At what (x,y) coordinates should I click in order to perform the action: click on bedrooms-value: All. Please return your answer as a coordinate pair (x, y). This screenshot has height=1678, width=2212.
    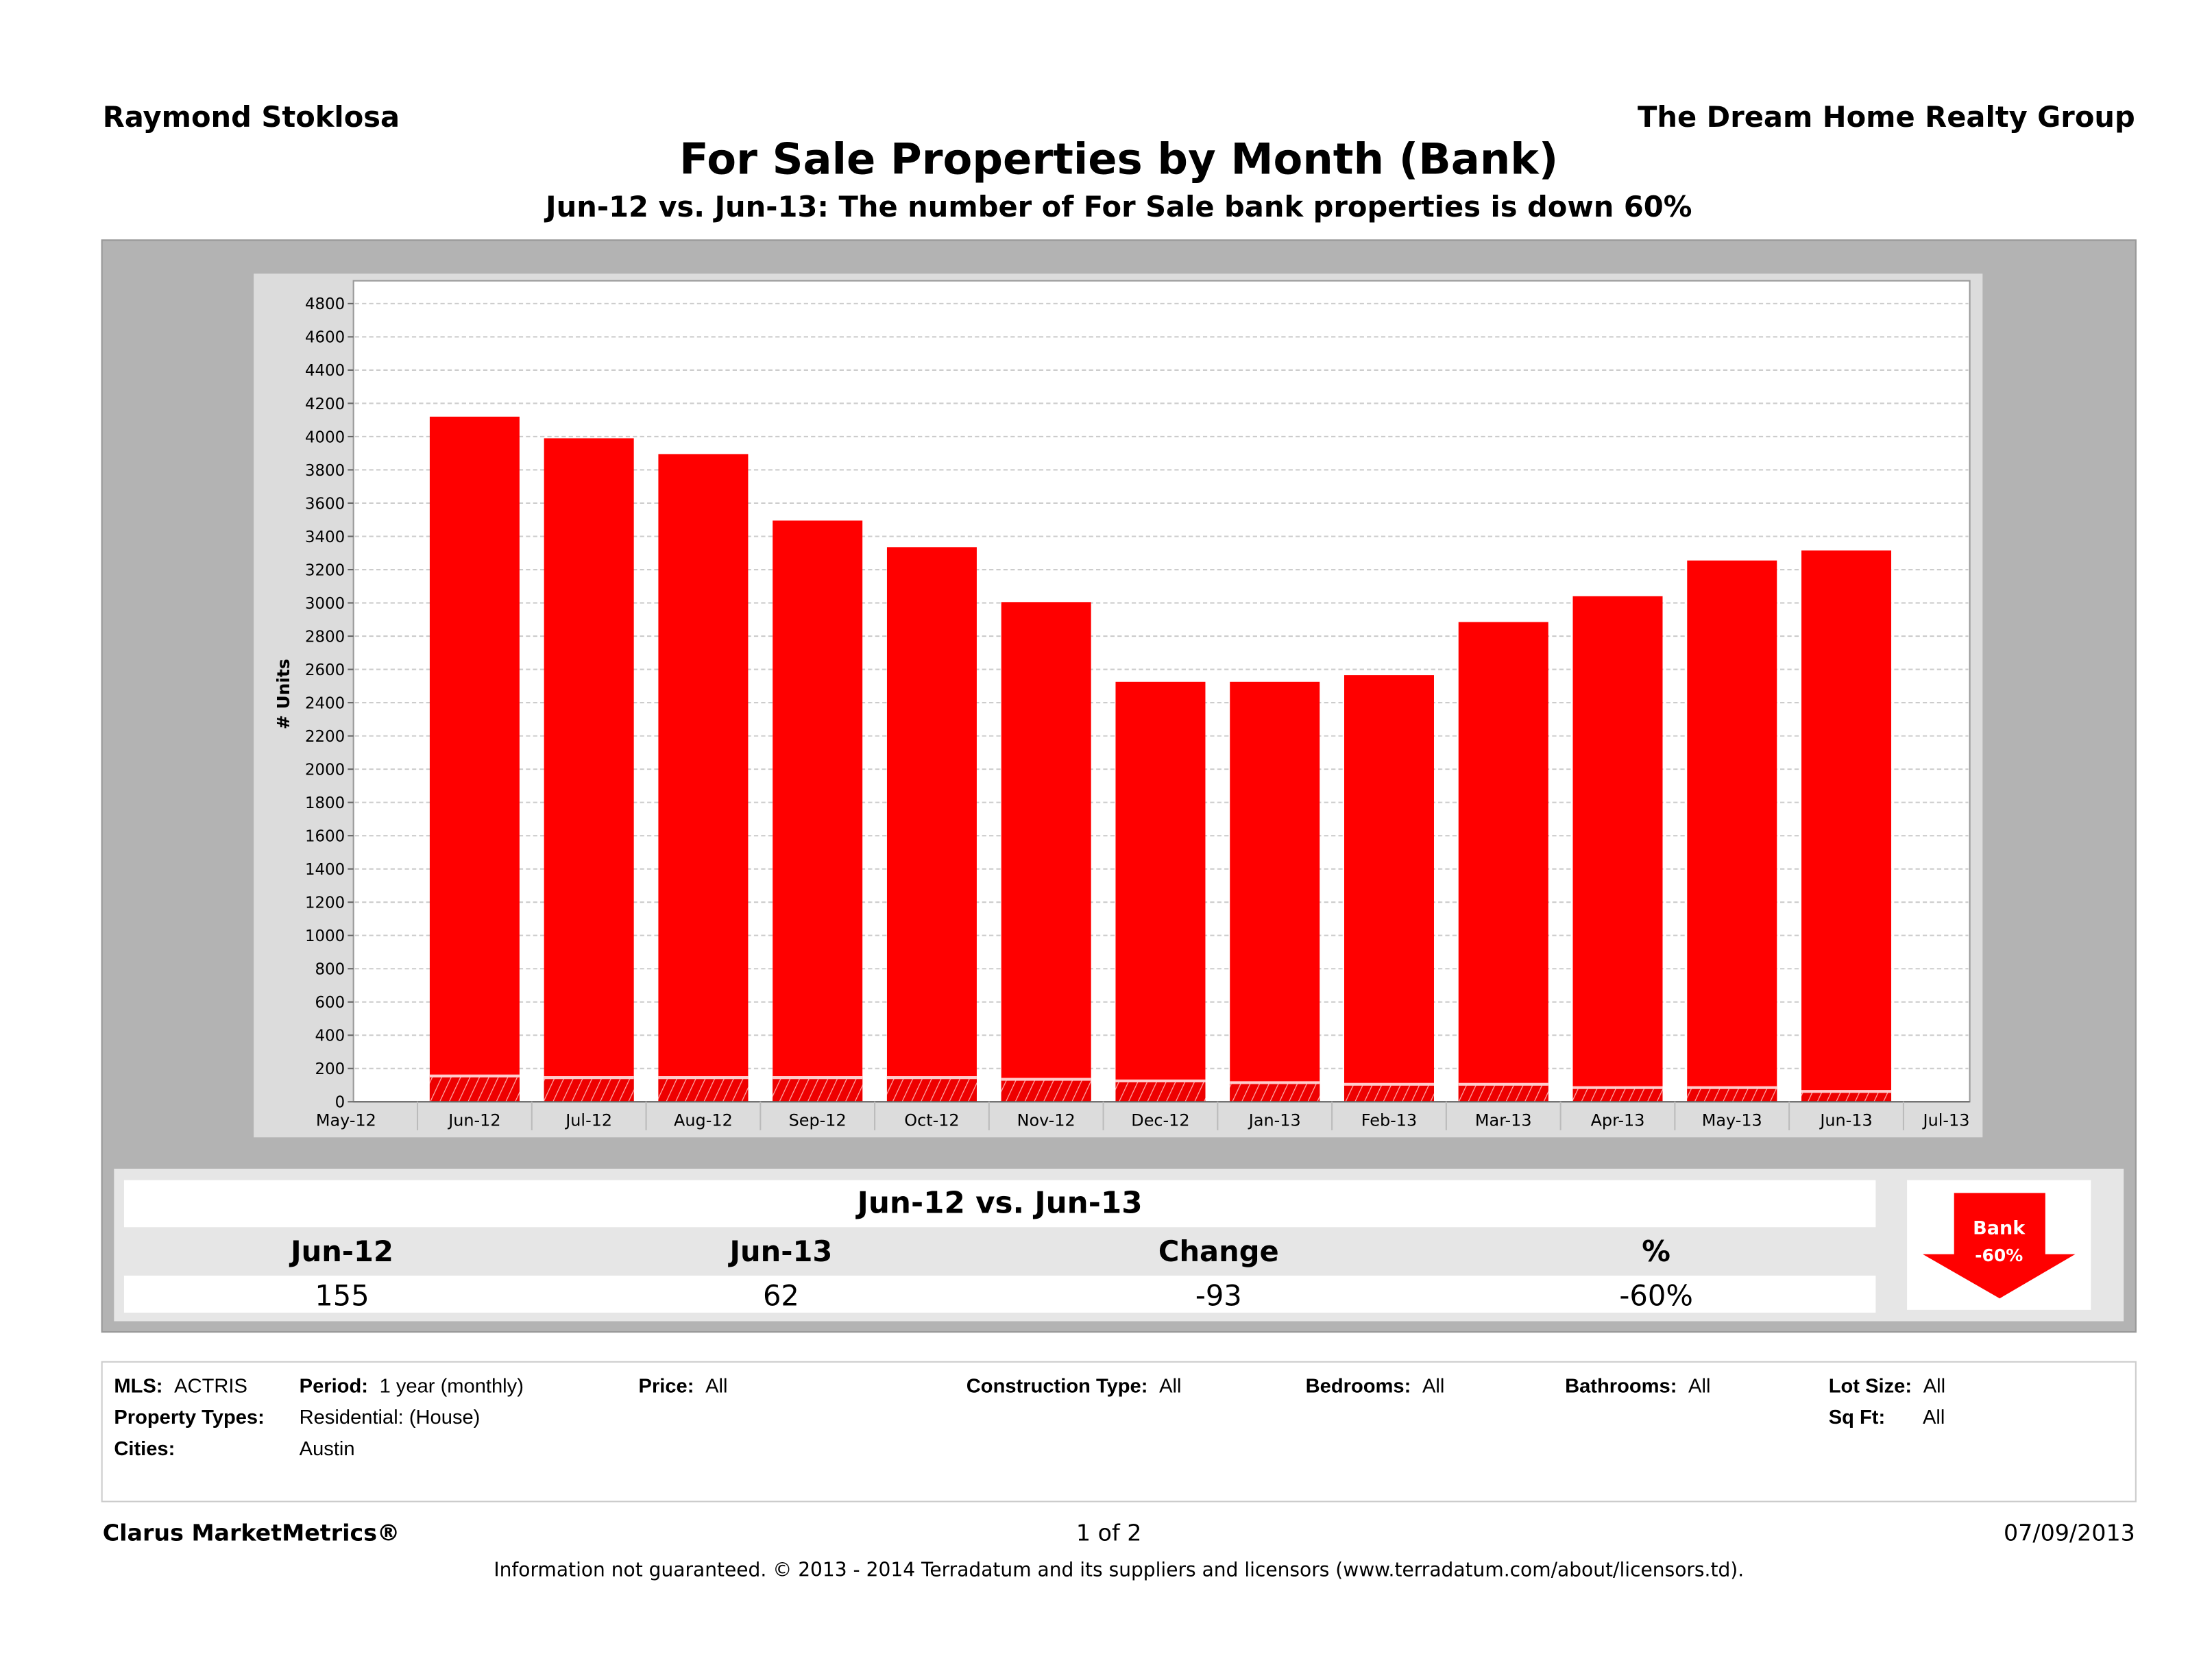
    Looking at the image, I should click on (1434, 1385).